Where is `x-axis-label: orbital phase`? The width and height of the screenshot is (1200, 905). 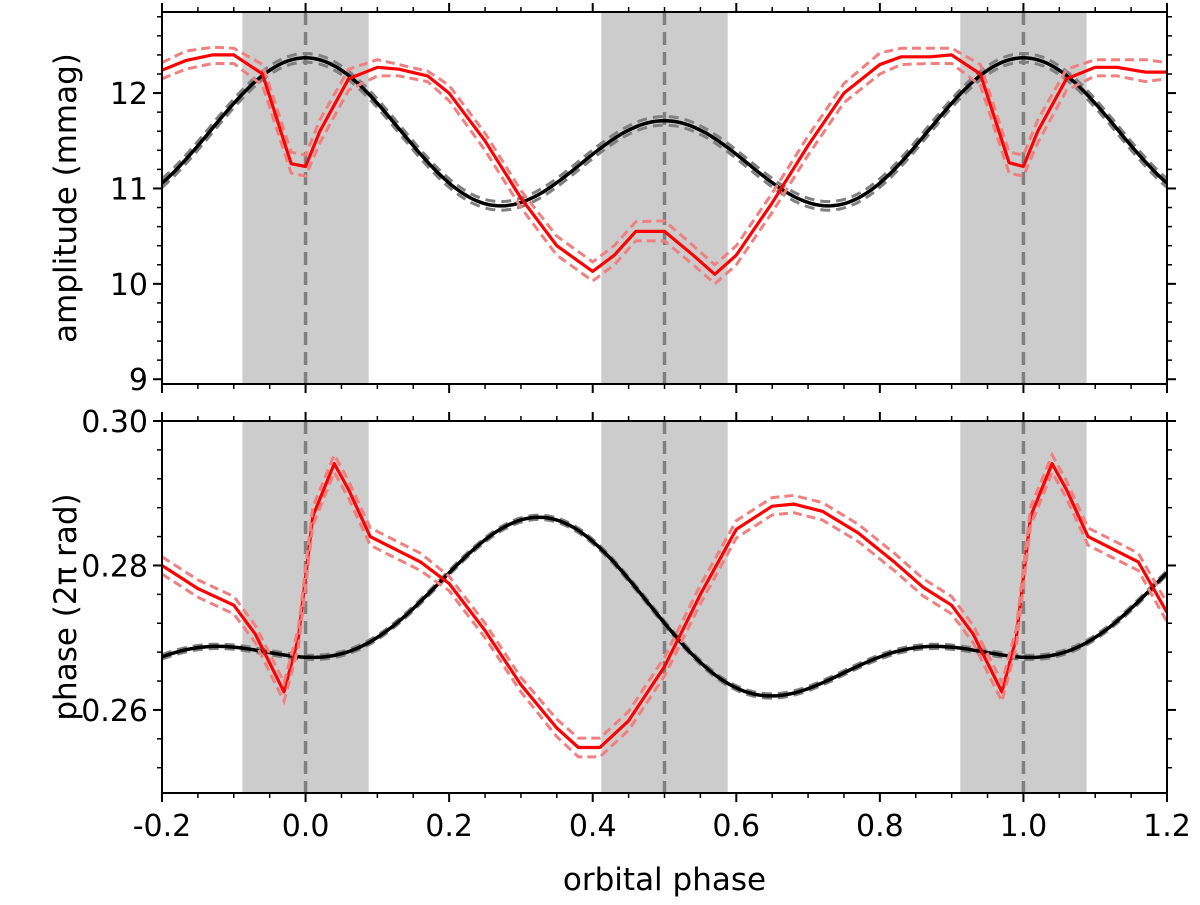 x-axis-label: orbital phase is located at coordinates (664, 880).